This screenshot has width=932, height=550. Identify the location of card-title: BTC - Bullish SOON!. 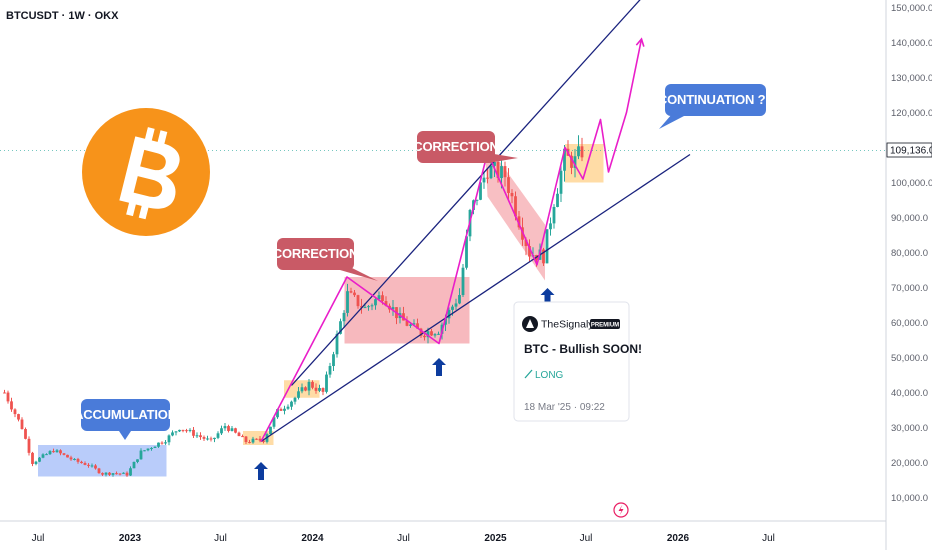
(583, 349).